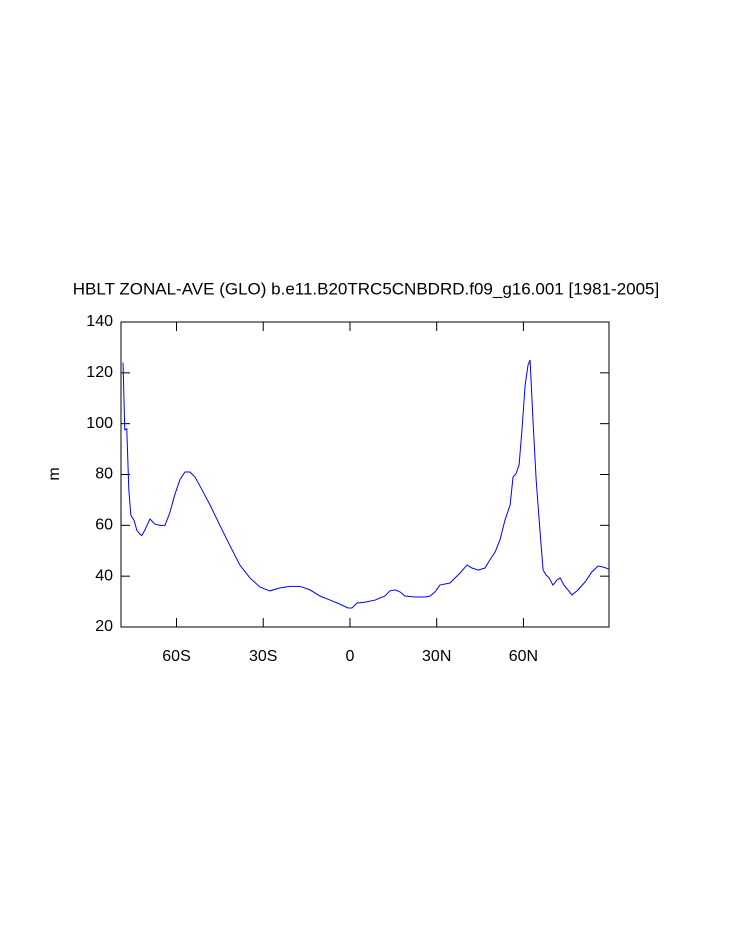 Image resolution: width=733 pixels, height=945 pixels. Describe the element at coordinates (104, 474) in the screenshot. I see `y-tick-label: 80` at that location.